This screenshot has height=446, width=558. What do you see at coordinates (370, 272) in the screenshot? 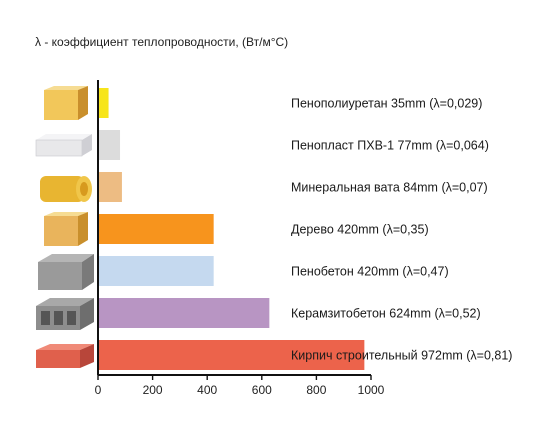
I see `bar-label-5: Пенобетон 420mm (λ=0,47)` at bounding box center [370, 272].